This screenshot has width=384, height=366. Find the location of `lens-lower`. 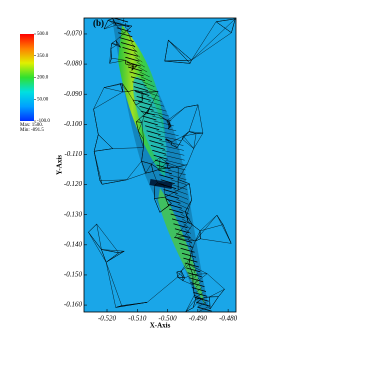

lens-lower is located at coordinates (181, 246).